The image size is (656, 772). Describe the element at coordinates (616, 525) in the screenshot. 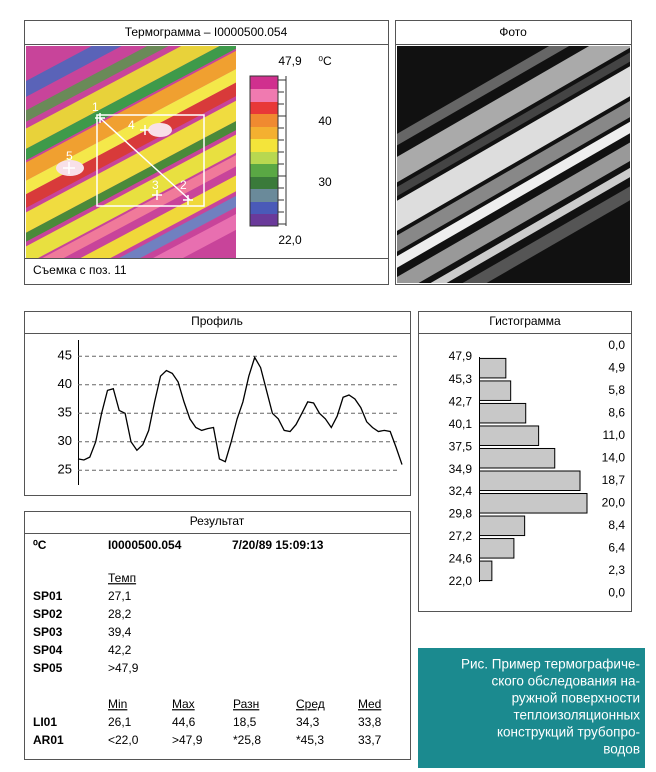

I see `value-label: 8,4` at that location.